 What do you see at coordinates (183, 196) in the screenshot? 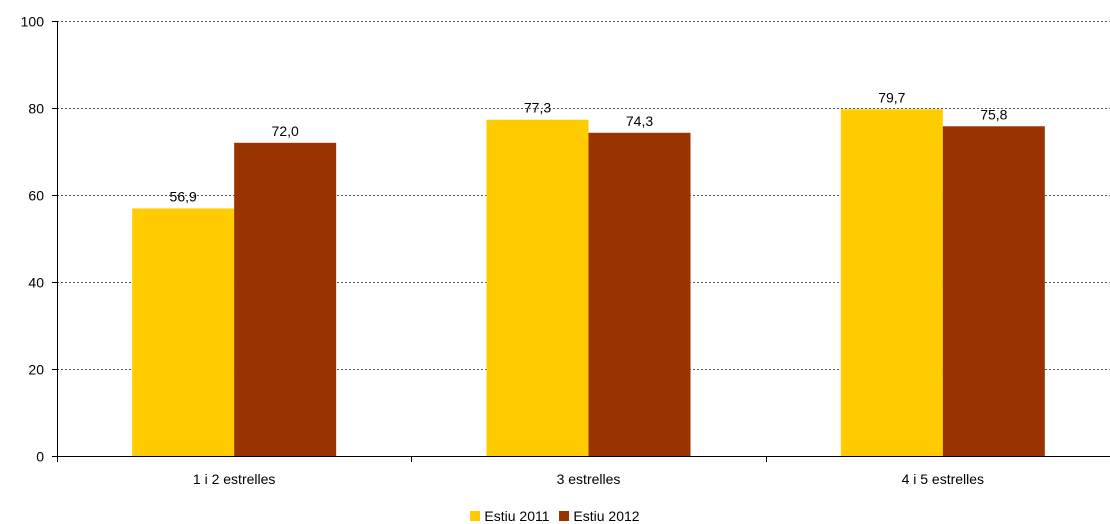
I see `data-label: 56,9` at bounding box center [183, 196].